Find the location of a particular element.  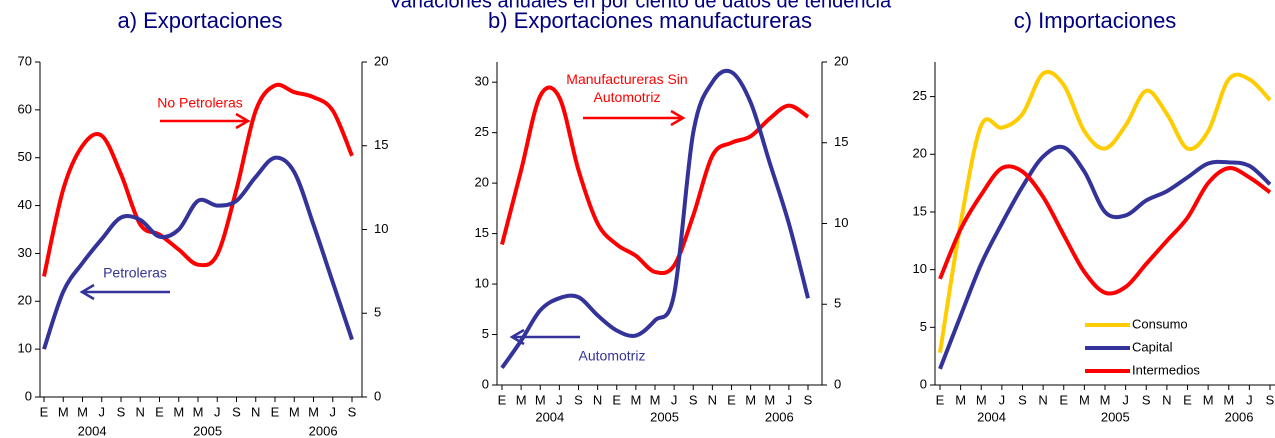

series-annotation: Manufactureras Sin Automotriz is located at coordinates (627, 88).